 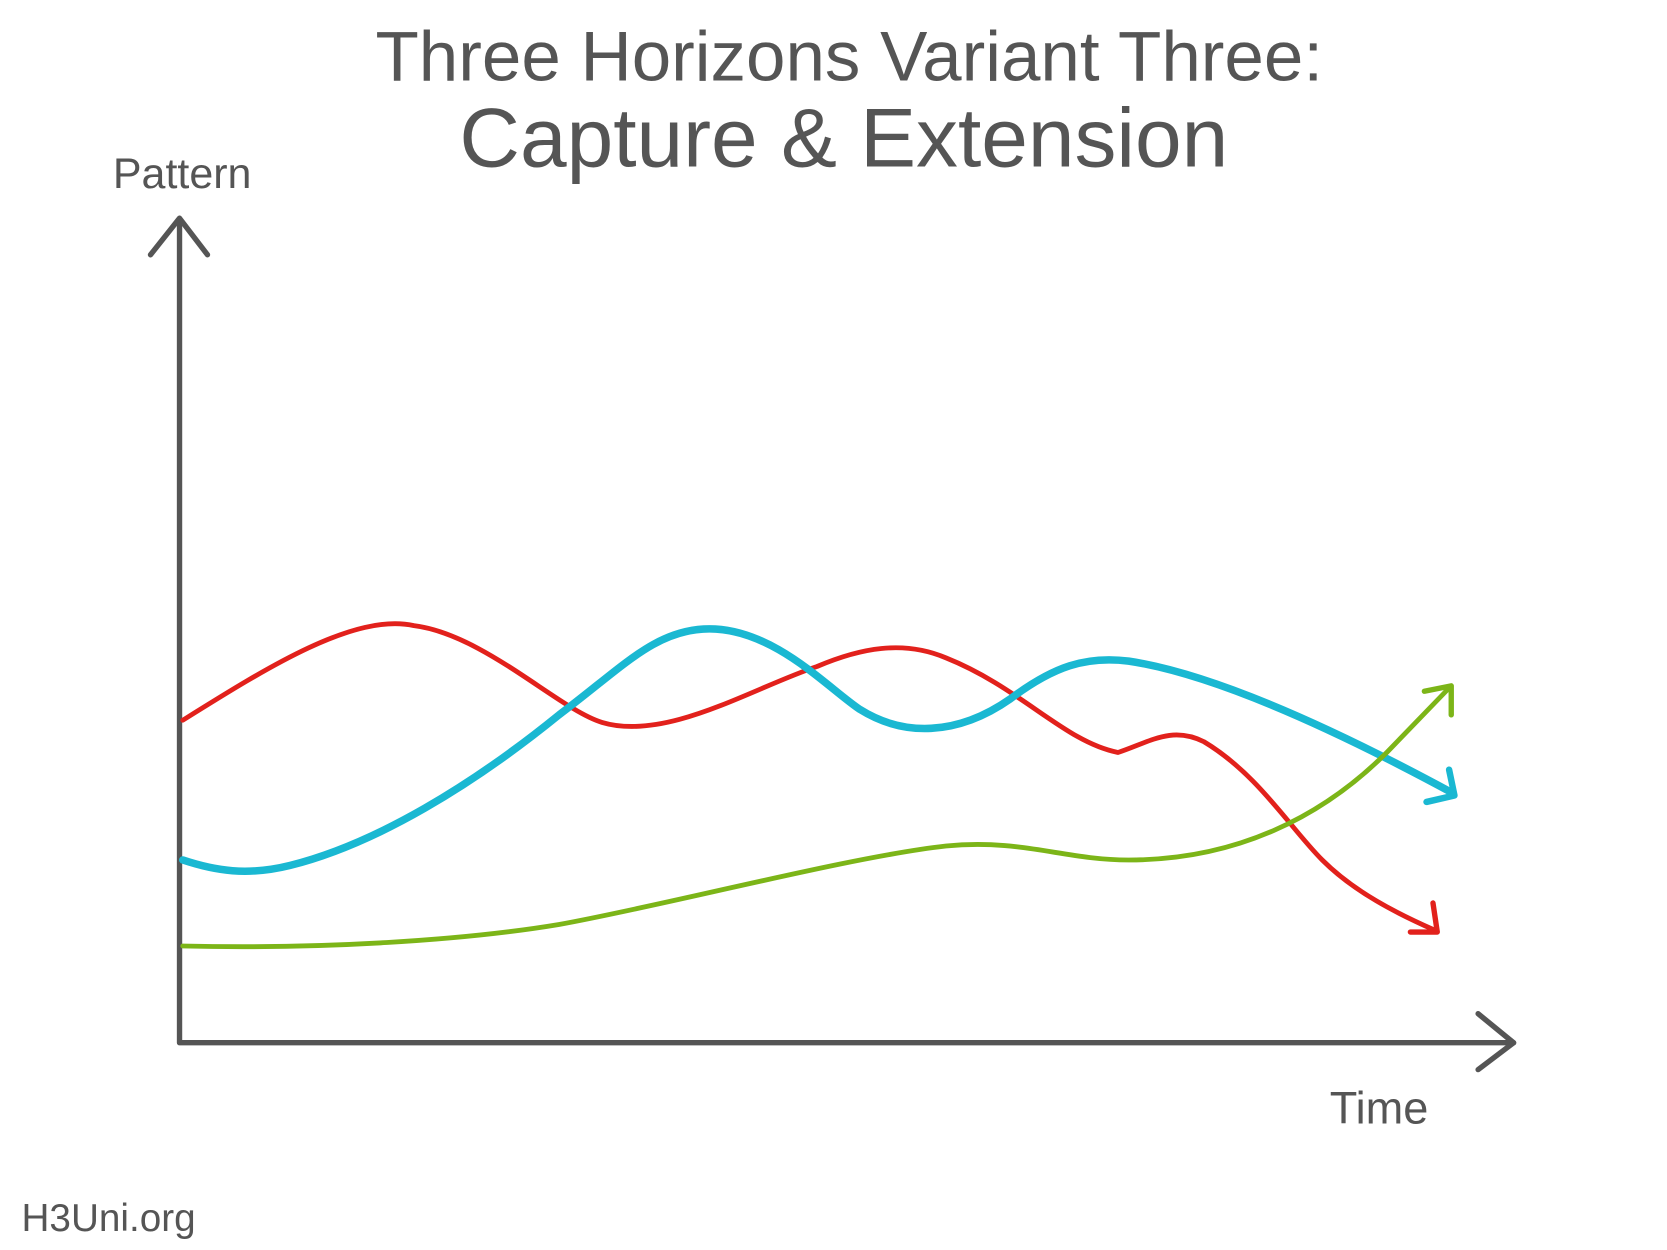 I want to click on x-axis-label: Time, so click(x=1379, y=1107).